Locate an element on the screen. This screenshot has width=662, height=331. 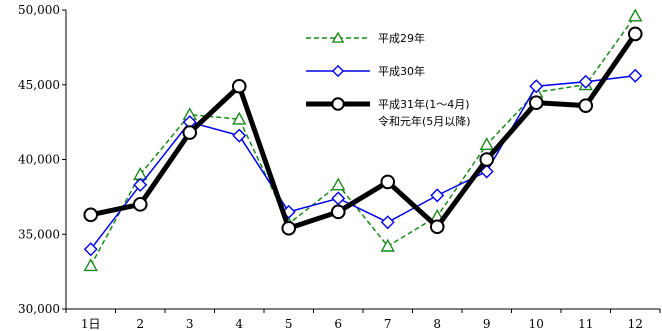
y-axis-ticks: 30,000 35,000 40,000 45,000 50,000 is located at coordinates (42, 159).